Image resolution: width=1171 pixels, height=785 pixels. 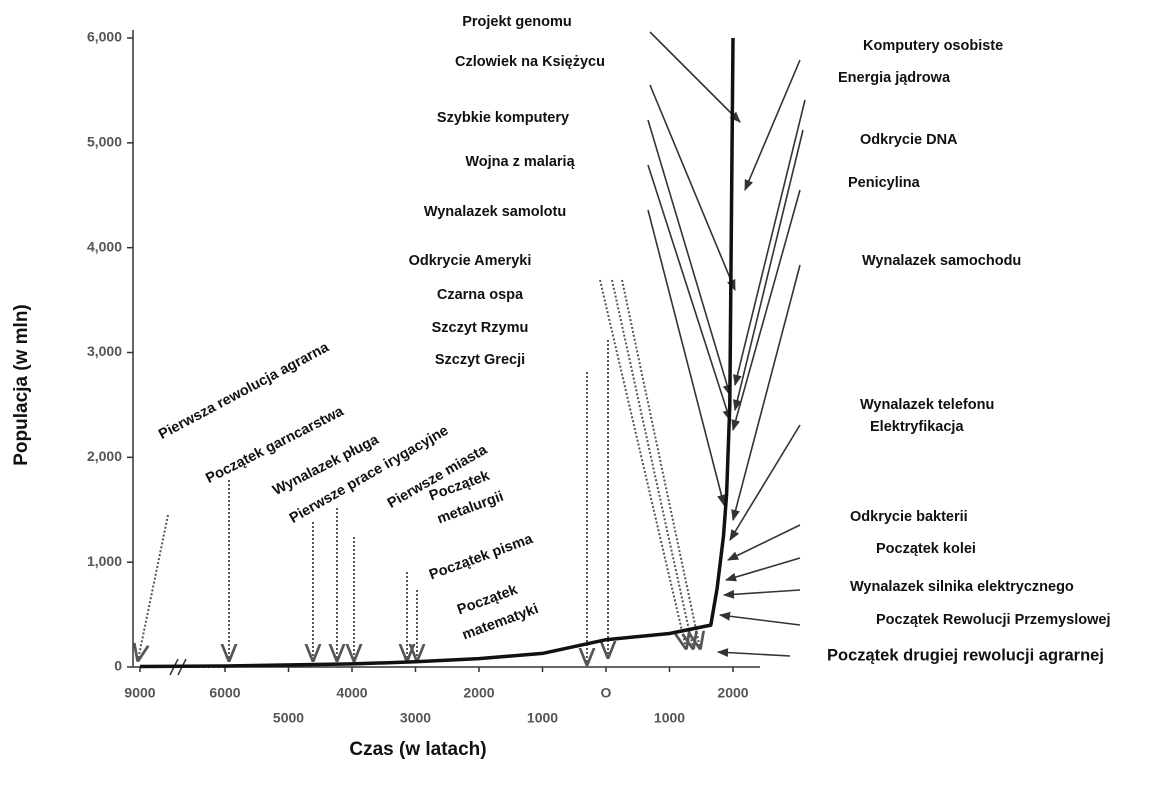 I want to click on annotation: Odkrycie Ameryki, so click(x=470, y=261).